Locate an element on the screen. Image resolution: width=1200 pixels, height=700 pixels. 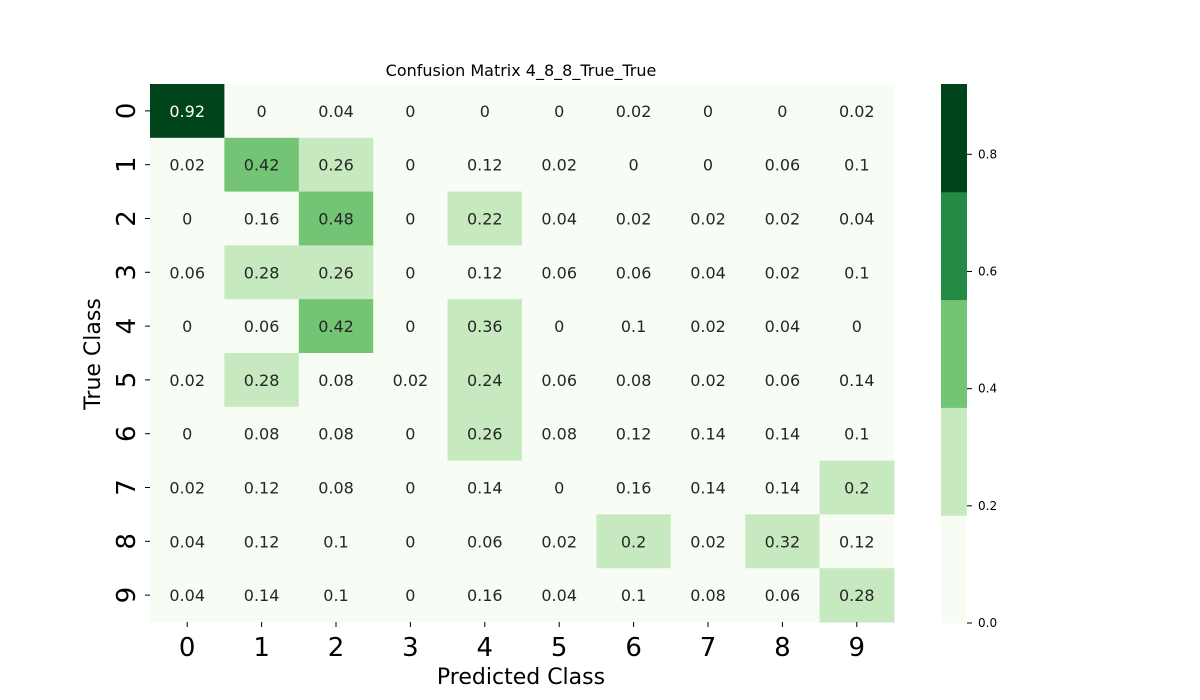
y-tick-label: 5 is located at coordinates (127, 380).